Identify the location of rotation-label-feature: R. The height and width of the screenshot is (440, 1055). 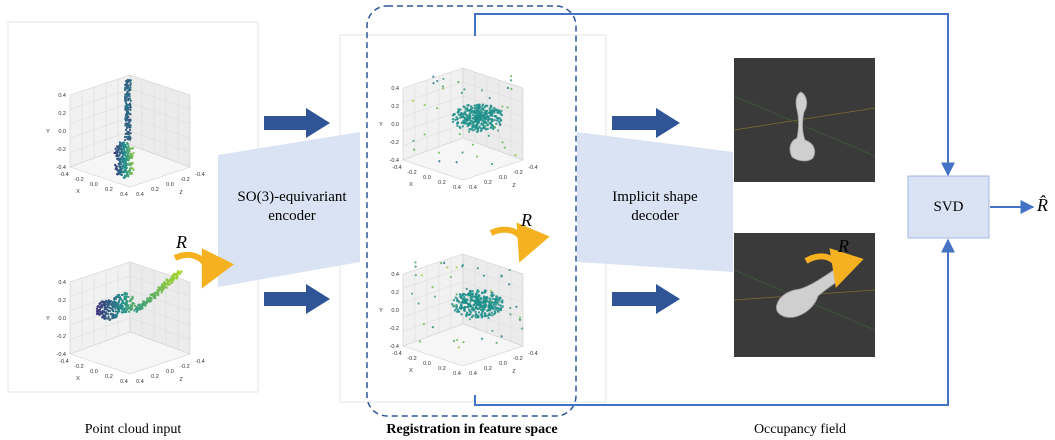
(526, 220).